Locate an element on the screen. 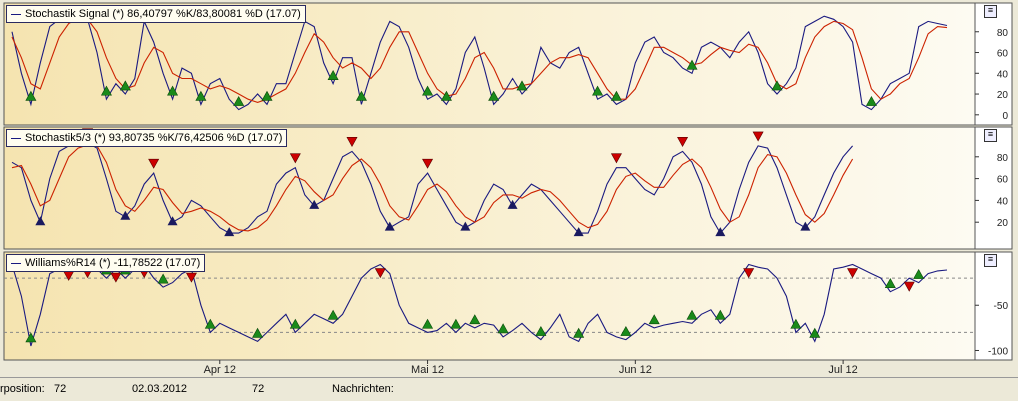 This screenshot has width=1018, height=401. panel1-menu-button: ≡ is located at coordinates (990, 11).